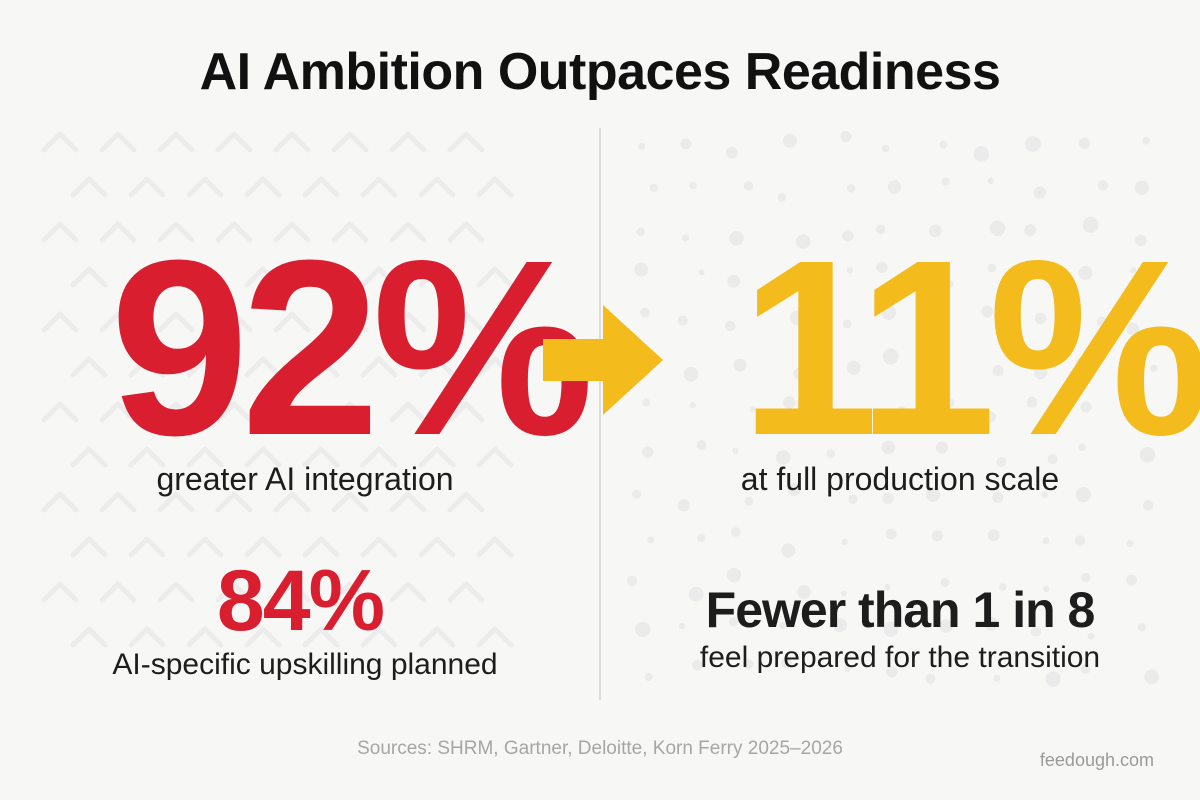 The image size is (1200, 800). I want to click on caption-feel-prepared: feel prepared for the transition, so click(900, 657).